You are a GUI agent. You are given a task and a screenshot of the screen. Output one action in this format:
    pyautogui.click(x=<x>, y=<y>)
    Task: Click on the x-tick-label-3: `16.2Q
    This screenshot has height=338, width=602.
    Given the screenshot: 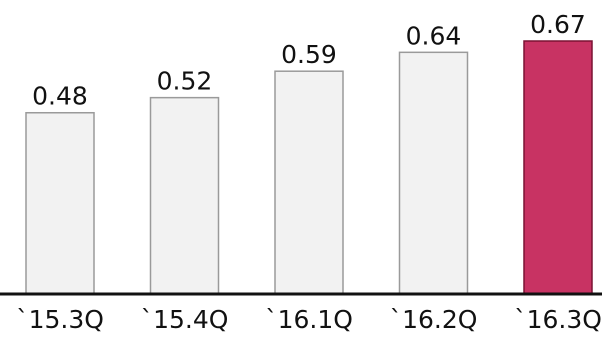 What is the action you would take?
    pyautogui.click(x=434, y=319)
    